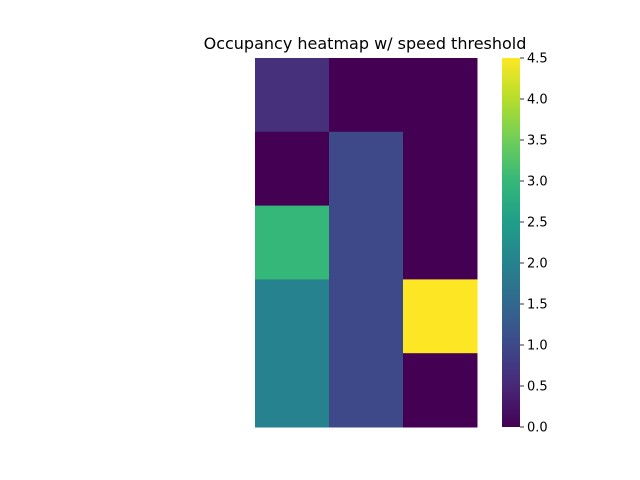  What do you see at coordinates (537, 100) in the screenshot?
I see `colorbar-tick-label: 4.0` at bounding box center [537, 100].